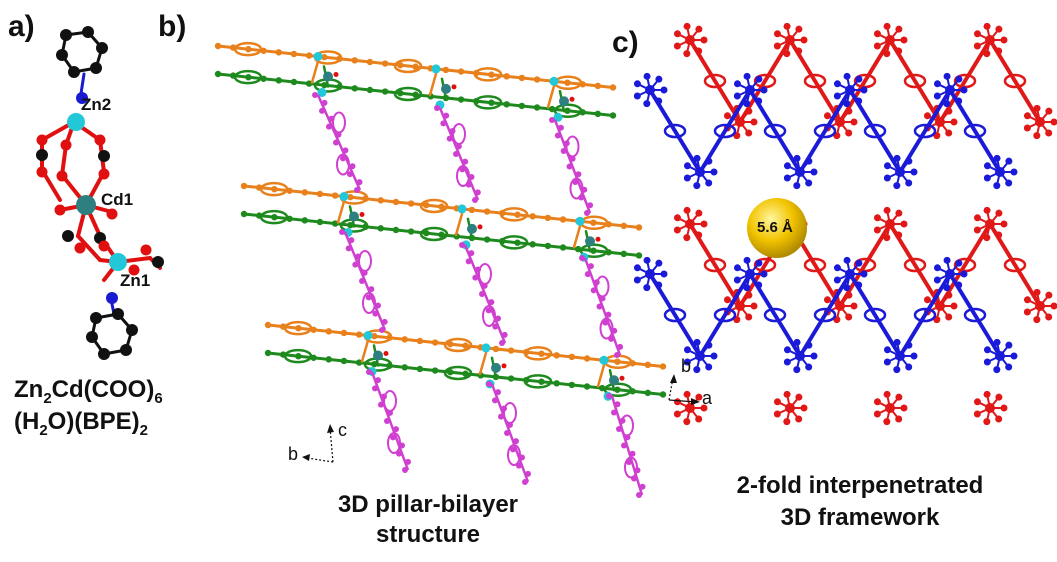  What do you see at coordinates (486, 348) in the screenshot?
I see `zn-node` at bounding box center [486, 348].